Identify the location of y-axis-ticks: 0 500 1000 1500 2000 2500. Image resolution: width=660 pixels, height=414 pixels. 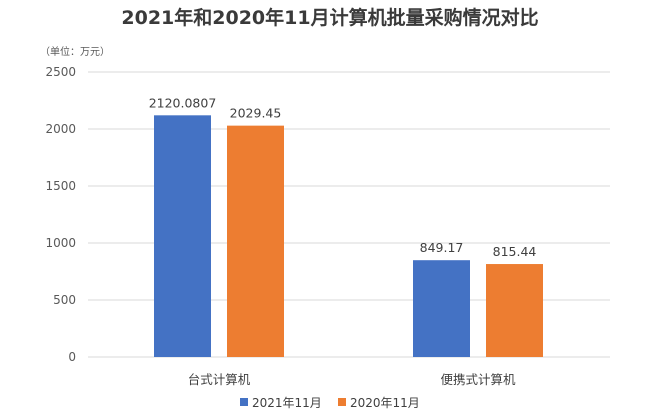
(60, 214).